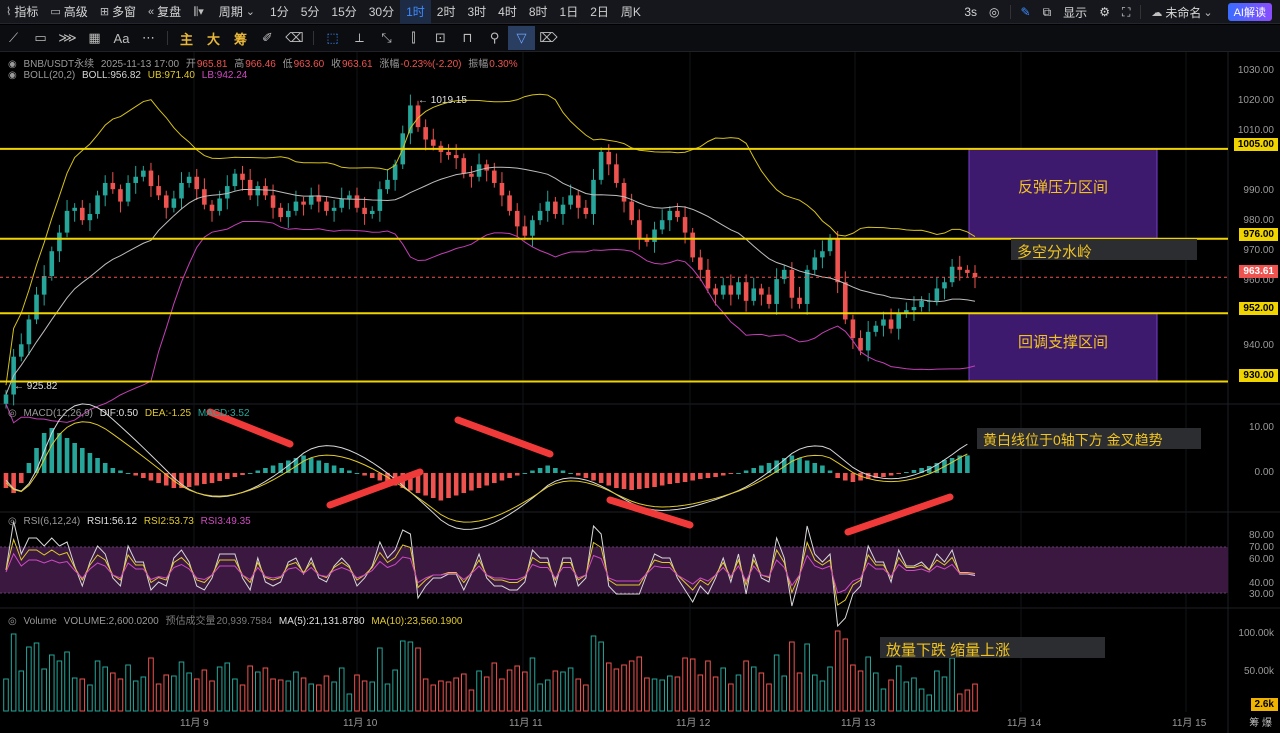 Image resolution: width=1280 pixels, height=733 pixels. I want to click on lock-icon: ⊡, so click(440, 37).